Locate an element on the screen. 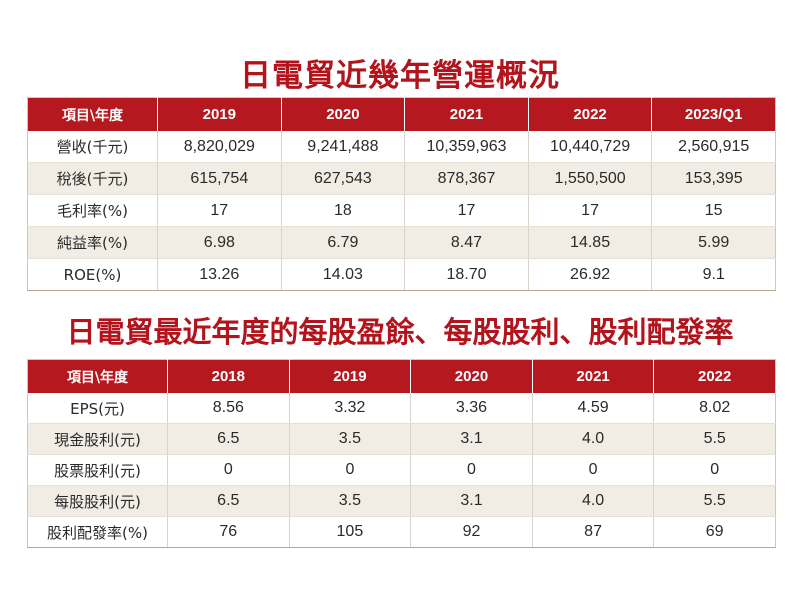 The image size is (800, 600). table-cell: 15 is located at coordinates (713, 210).